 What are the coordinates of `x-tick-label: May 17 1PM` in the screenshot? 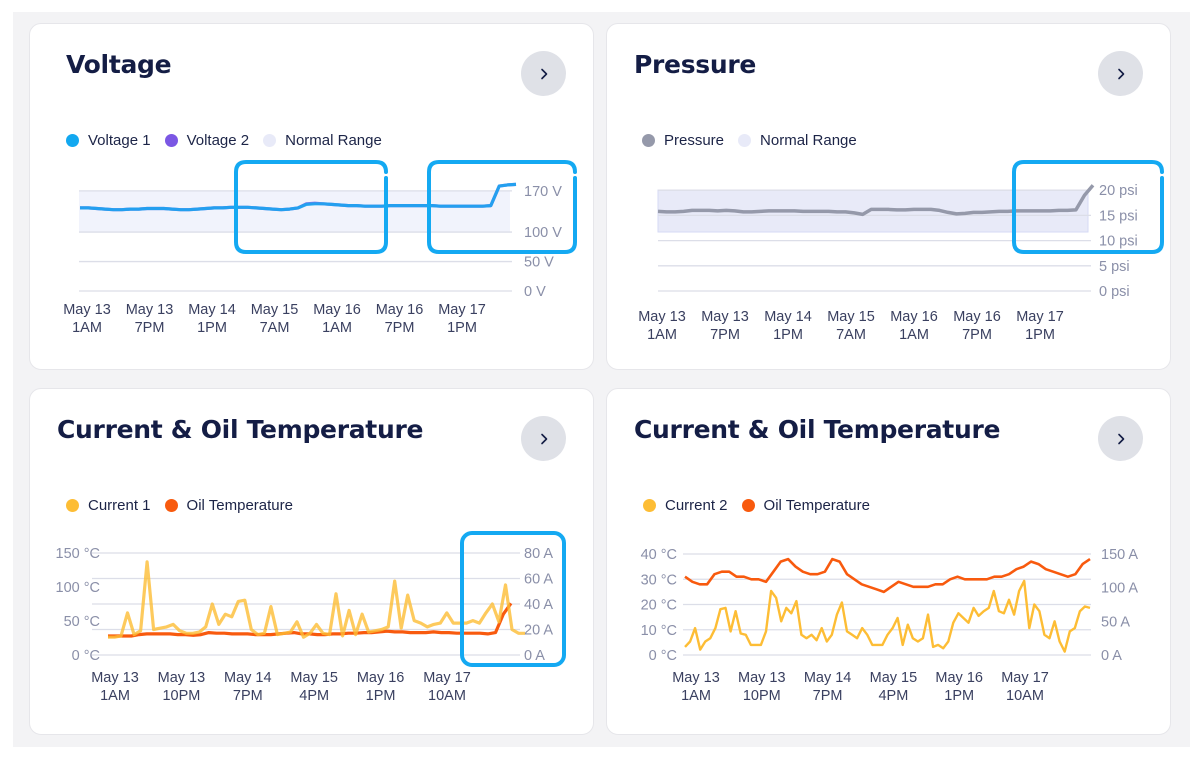 It's located at (462, 319).